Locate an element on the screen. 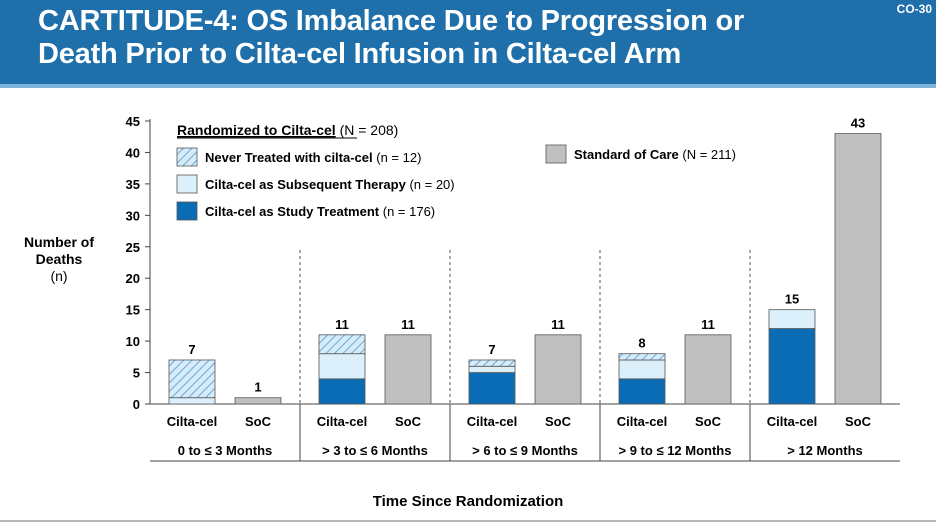  legend-swatch-study is located at coordinates (187, 211).